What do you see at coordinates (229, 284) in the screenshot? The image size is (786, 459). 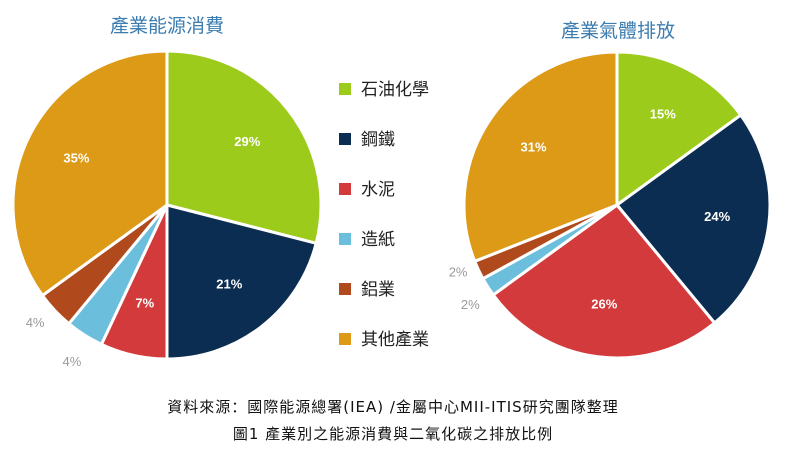 I see `pie1-label-1: 21%` at bounding box center [229, 284].